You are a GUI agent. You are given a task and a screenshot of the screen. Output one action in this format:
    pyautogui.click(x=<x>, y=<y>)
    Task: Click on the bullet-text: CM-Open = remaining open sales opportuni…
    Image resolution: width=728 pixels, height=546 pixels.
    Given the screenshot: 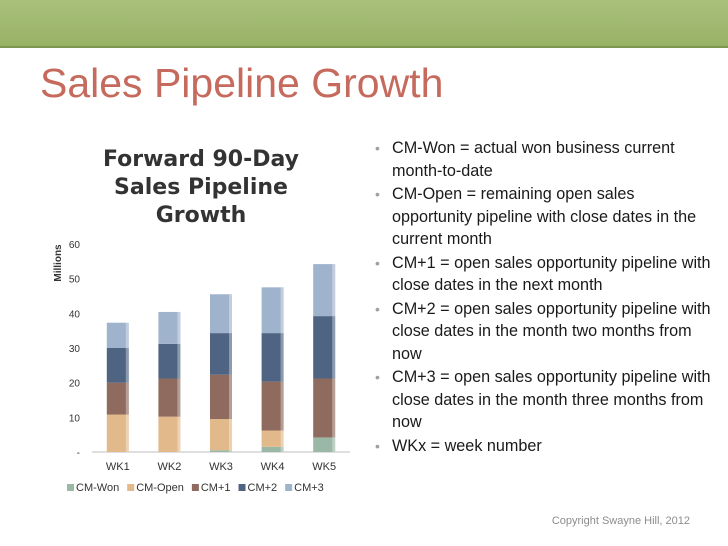 What is the action you would take?
    pyautogui.click(x=544, y=216)
    